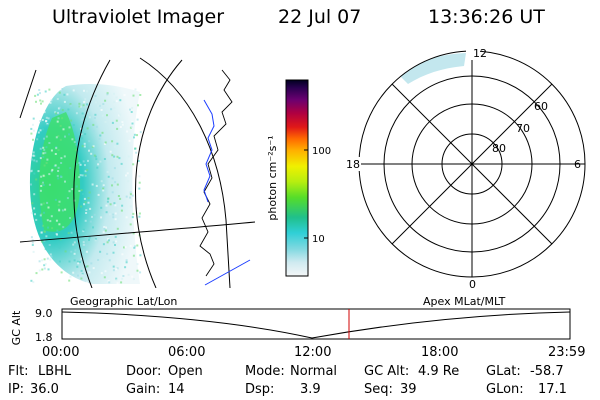 This screenshot has width=600, height=400. Describe the element at coordinates (313, 352) in the screenshot. I see `orbit-time-tick-1200: 12:00` at that location.